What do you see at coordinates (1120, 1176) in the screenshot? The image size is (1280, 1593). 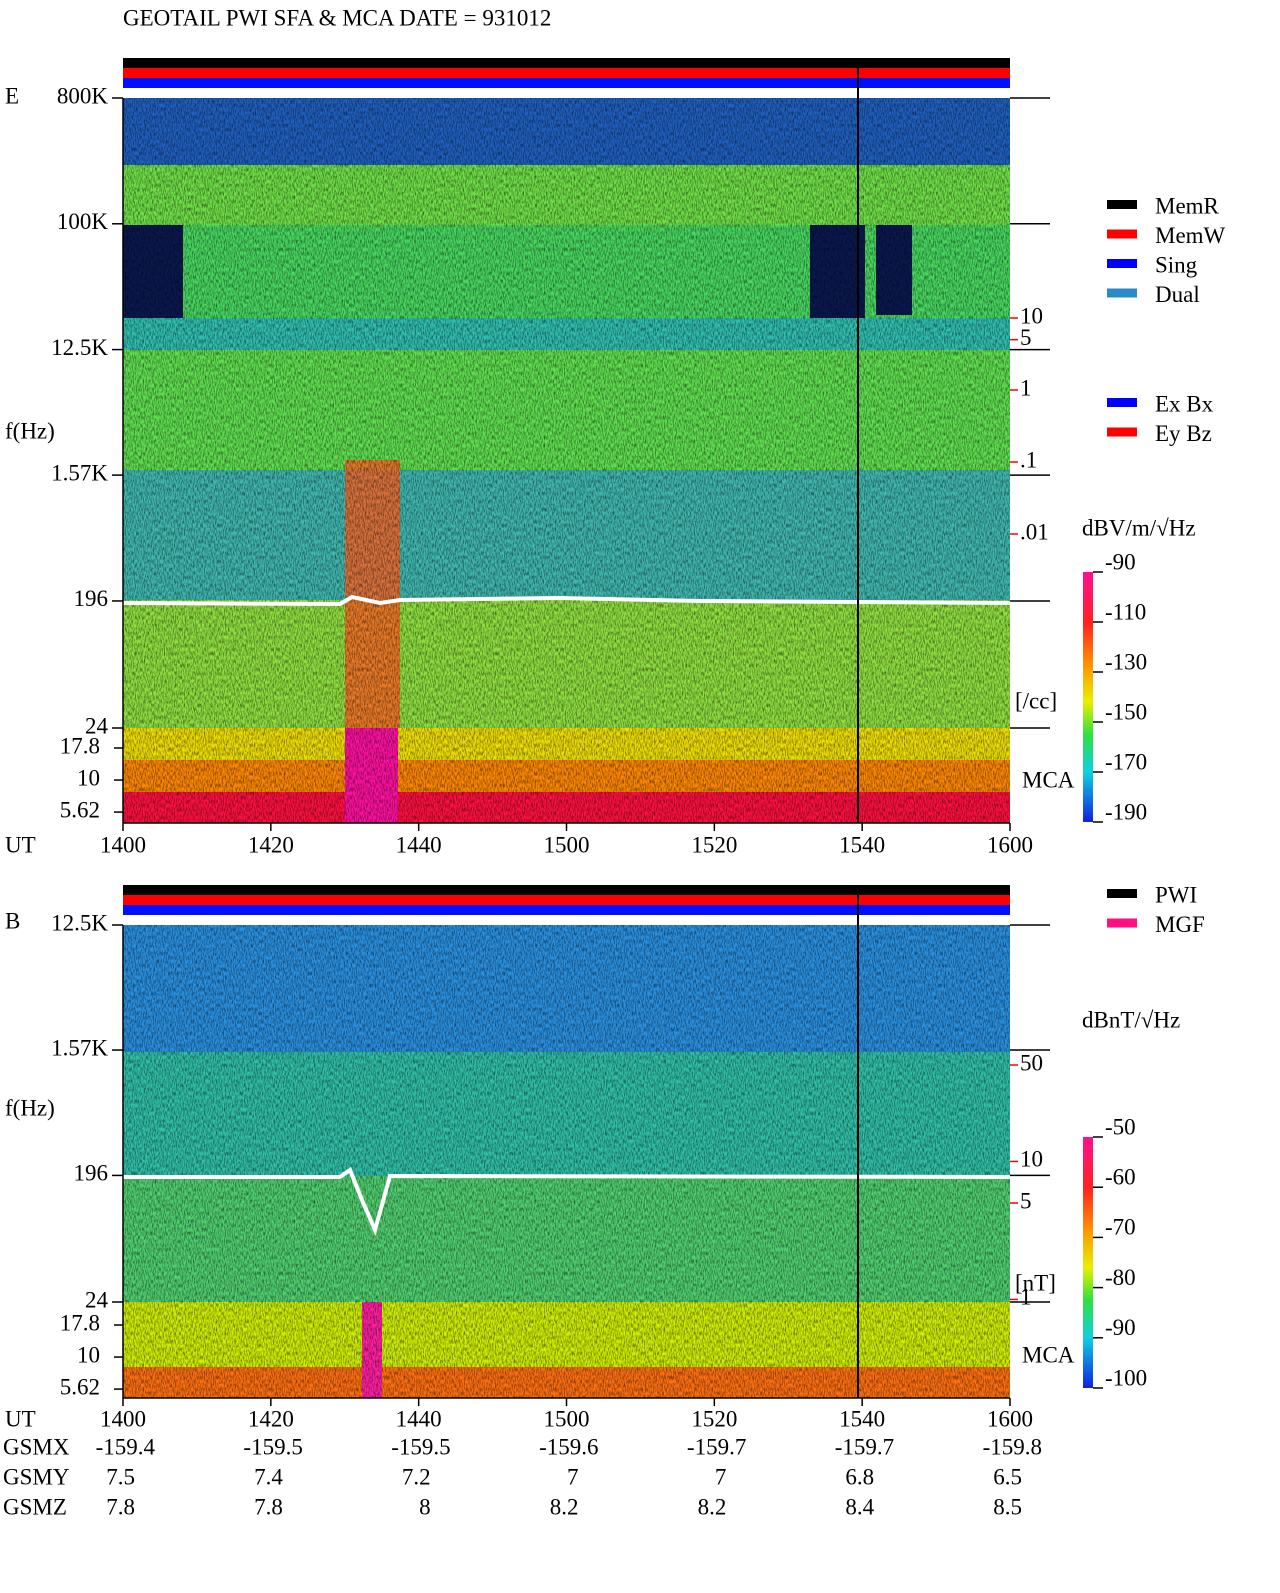 I see `colorbar-tick-label: -60` at bounding box center [1120, 1176].